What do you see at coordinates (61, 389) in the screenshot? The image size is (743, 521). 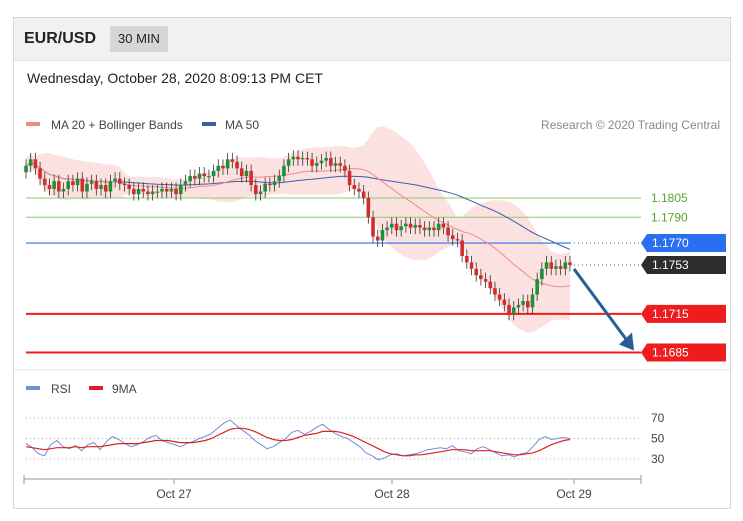 I see `rsi-legend-label: RSI` at bounding box center [61, 389].